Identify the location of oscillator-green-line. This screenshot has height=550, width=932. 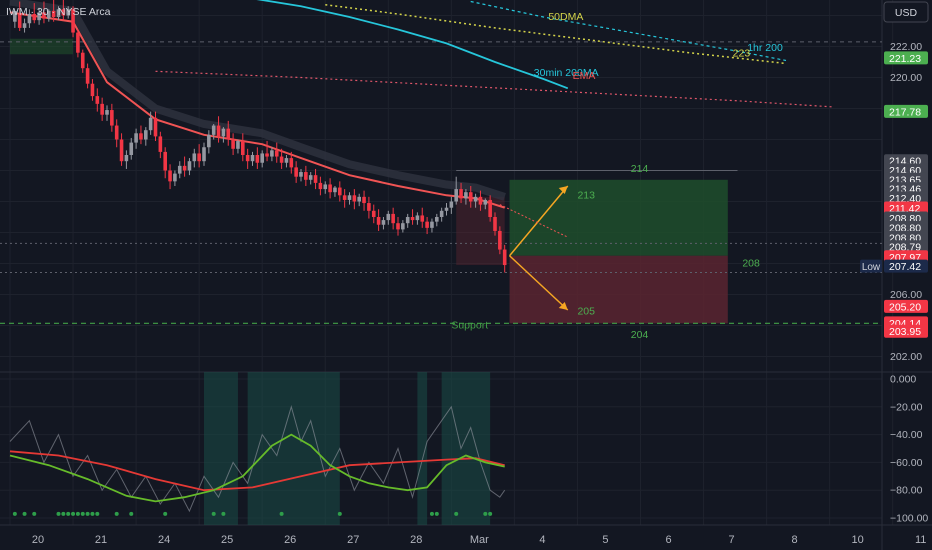
(257, 468).